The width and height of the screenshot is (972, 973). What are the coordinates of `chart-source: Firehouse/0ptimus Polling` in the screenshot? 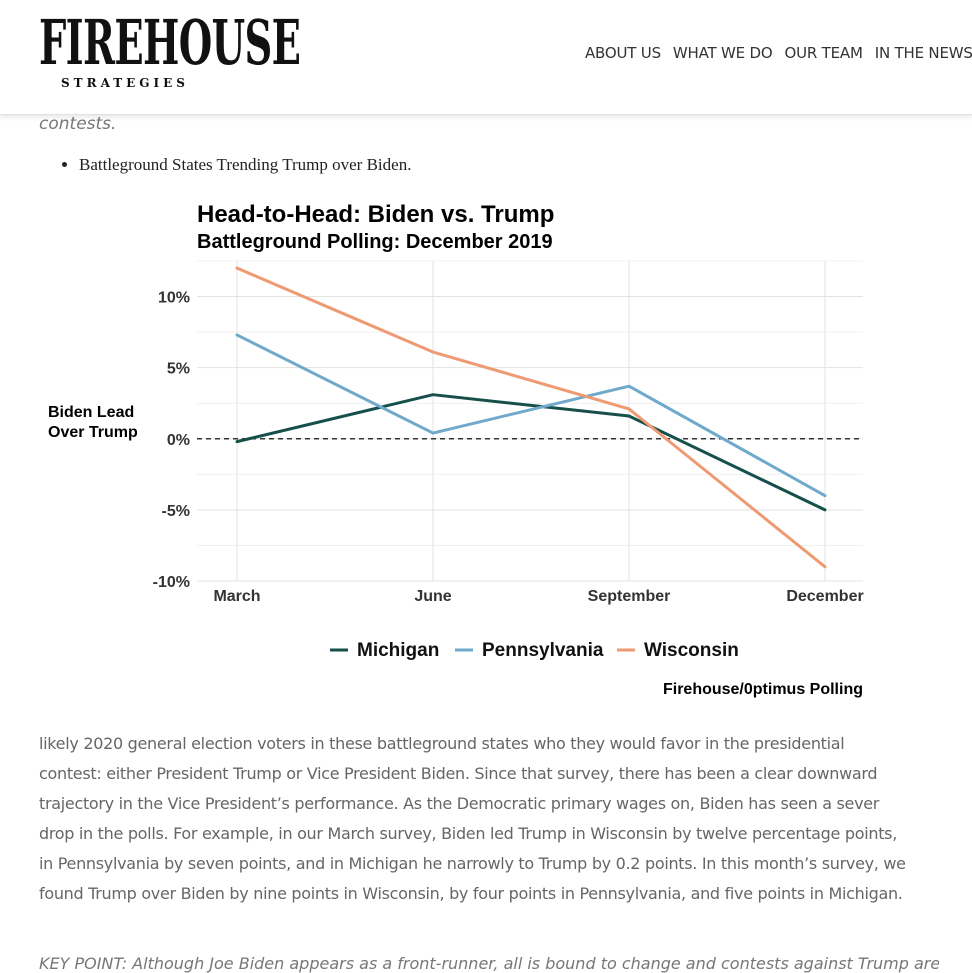 It's located at (763, 689).